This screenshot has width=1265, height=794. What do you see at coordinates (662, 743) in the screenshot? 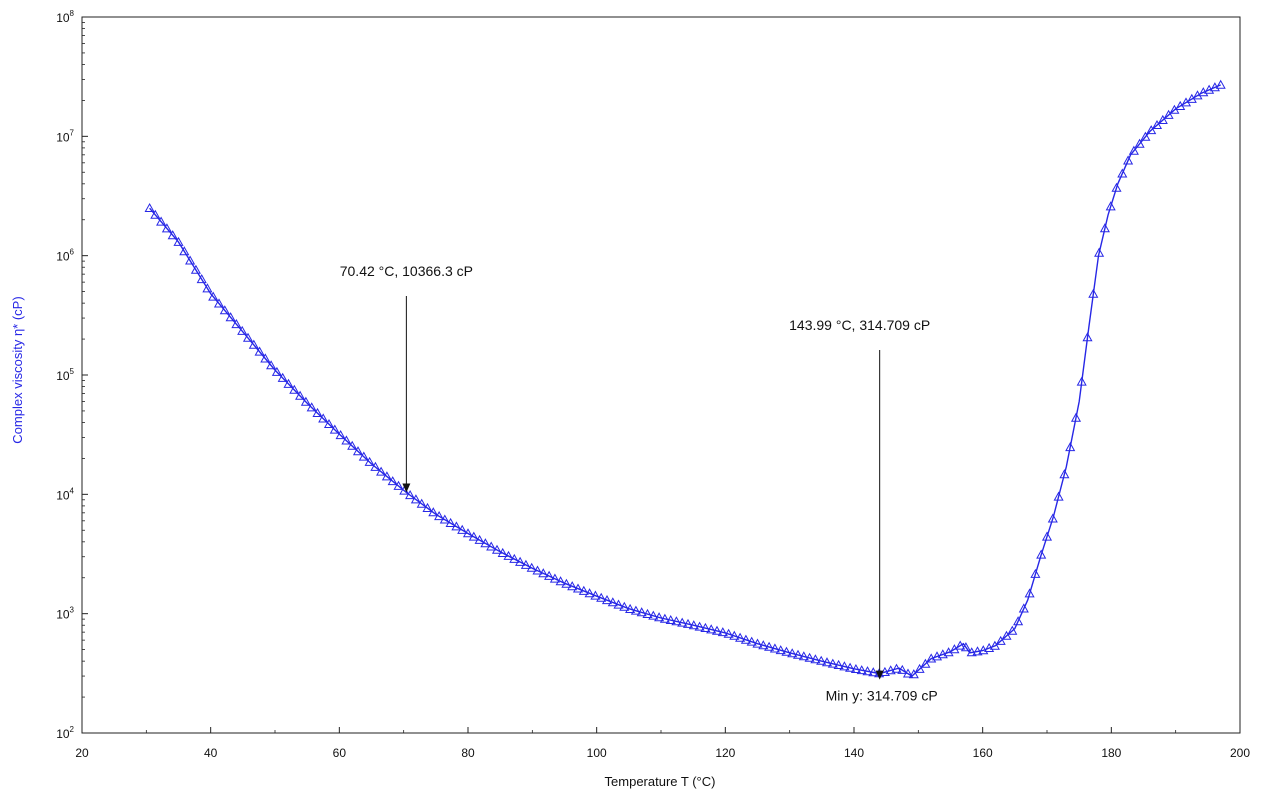
I see `x-axis-ticks: 20 40 60 80 100 120 140 160 180 200` at bounding box center [662, 743].